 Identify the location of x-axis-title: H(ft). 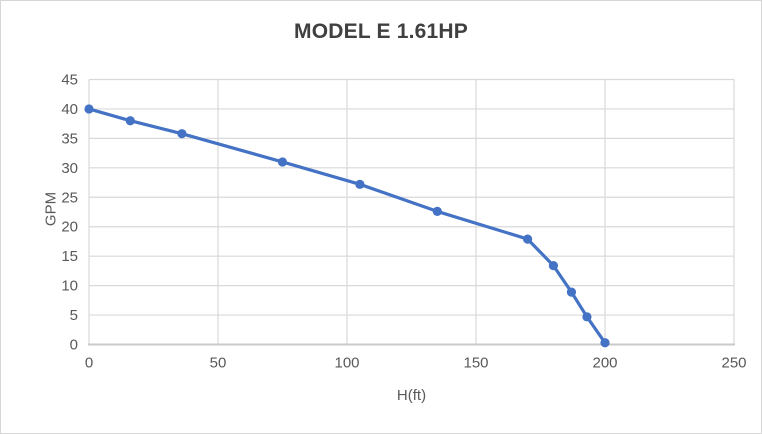
(411, 395).